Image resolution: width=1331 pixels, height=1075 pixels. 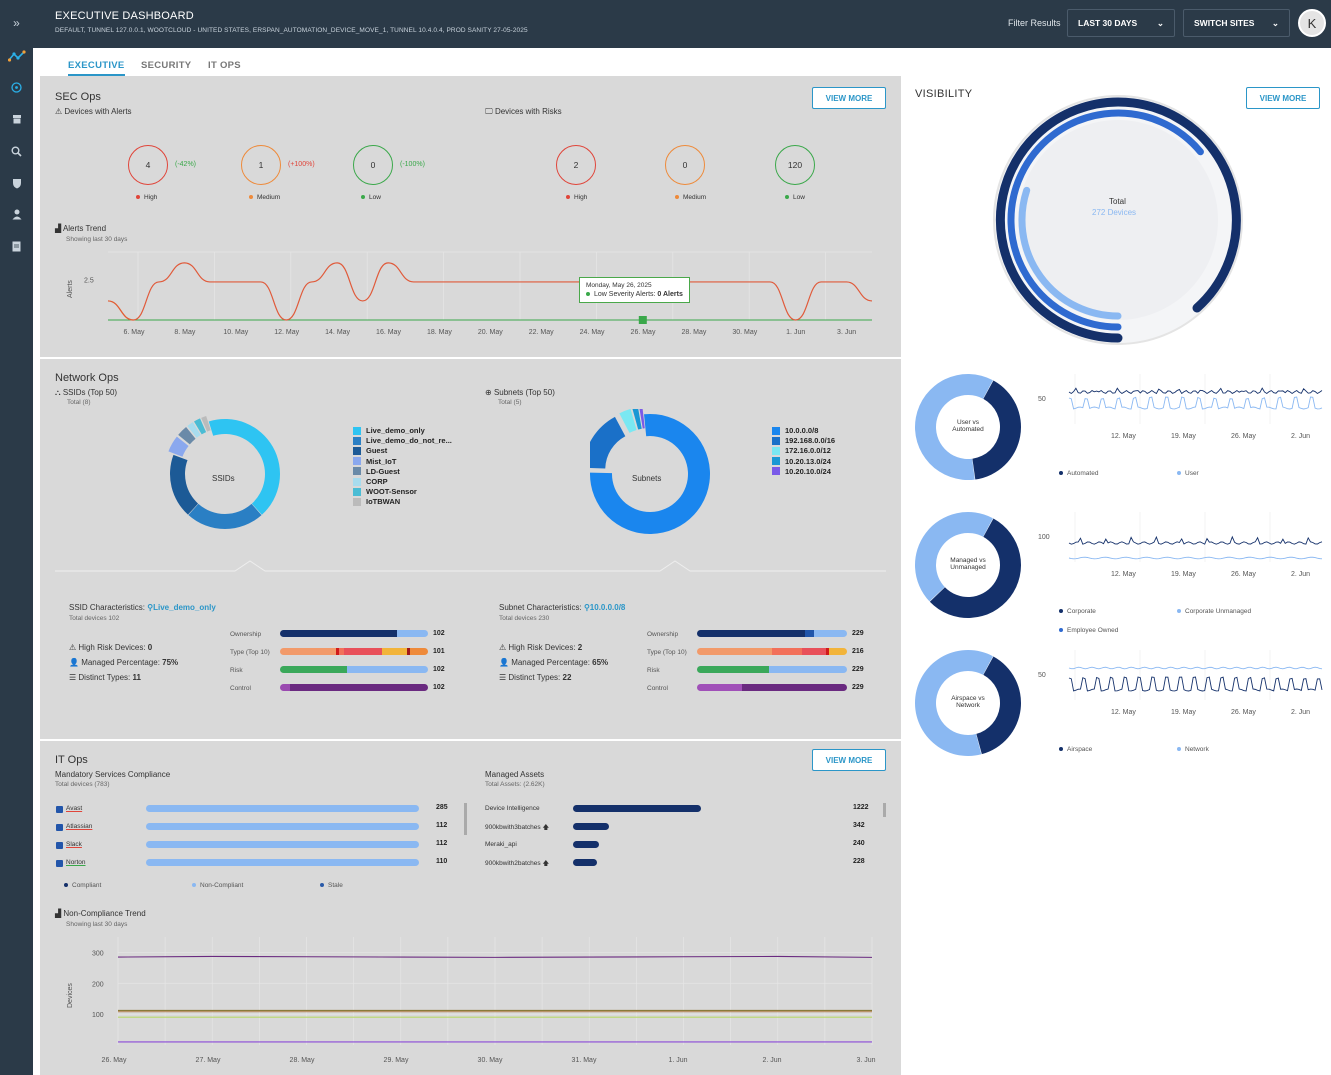 I want to click on mini-legend-item: Corporate Unmanaged, so click(x=1214, y=611).